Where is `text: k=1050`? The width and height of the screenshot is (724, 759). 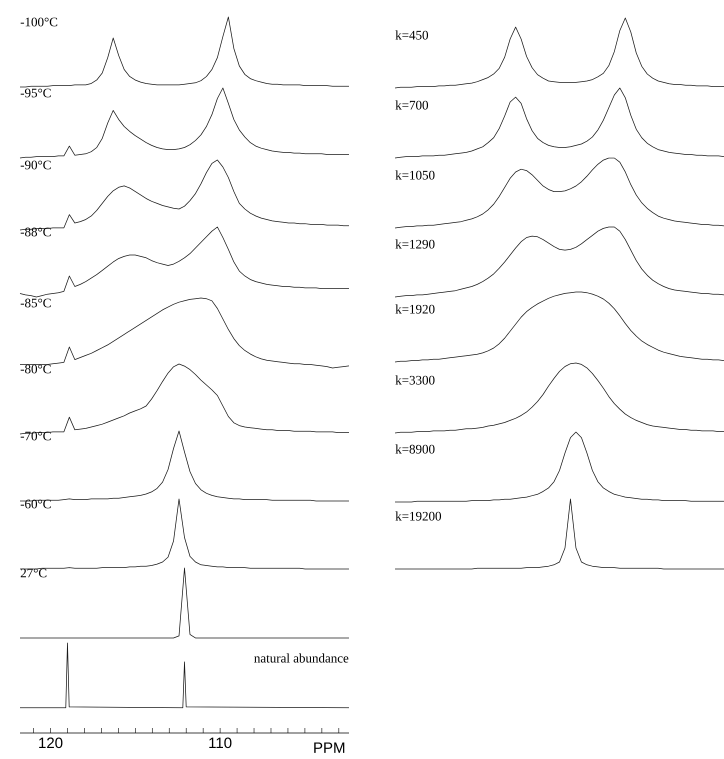
text: k=1050 is located at coordinates (415, 175).